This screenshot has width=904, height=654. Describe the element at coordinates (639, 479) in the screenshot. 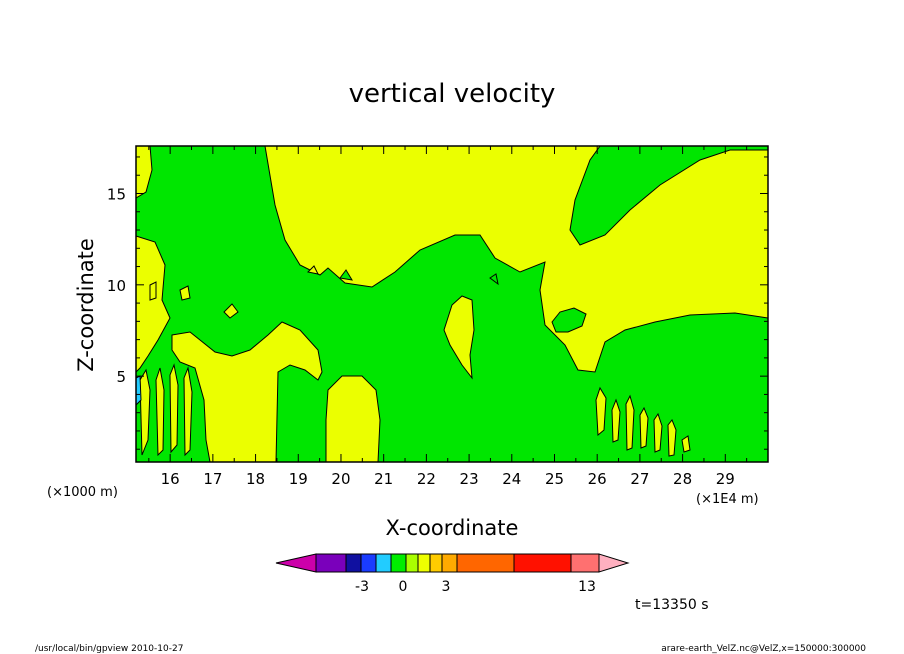

I see `x-tick-label: 27` at that location.